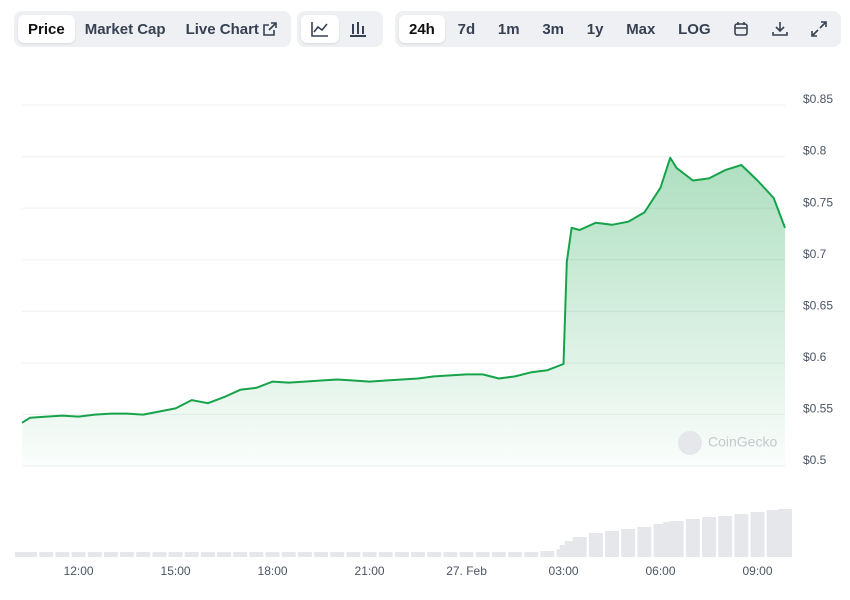 The image size is (850, 600). Describe the element at coordinates (815, 357) in the screenshot. I see `y-tick-label: $0.6` at that location.